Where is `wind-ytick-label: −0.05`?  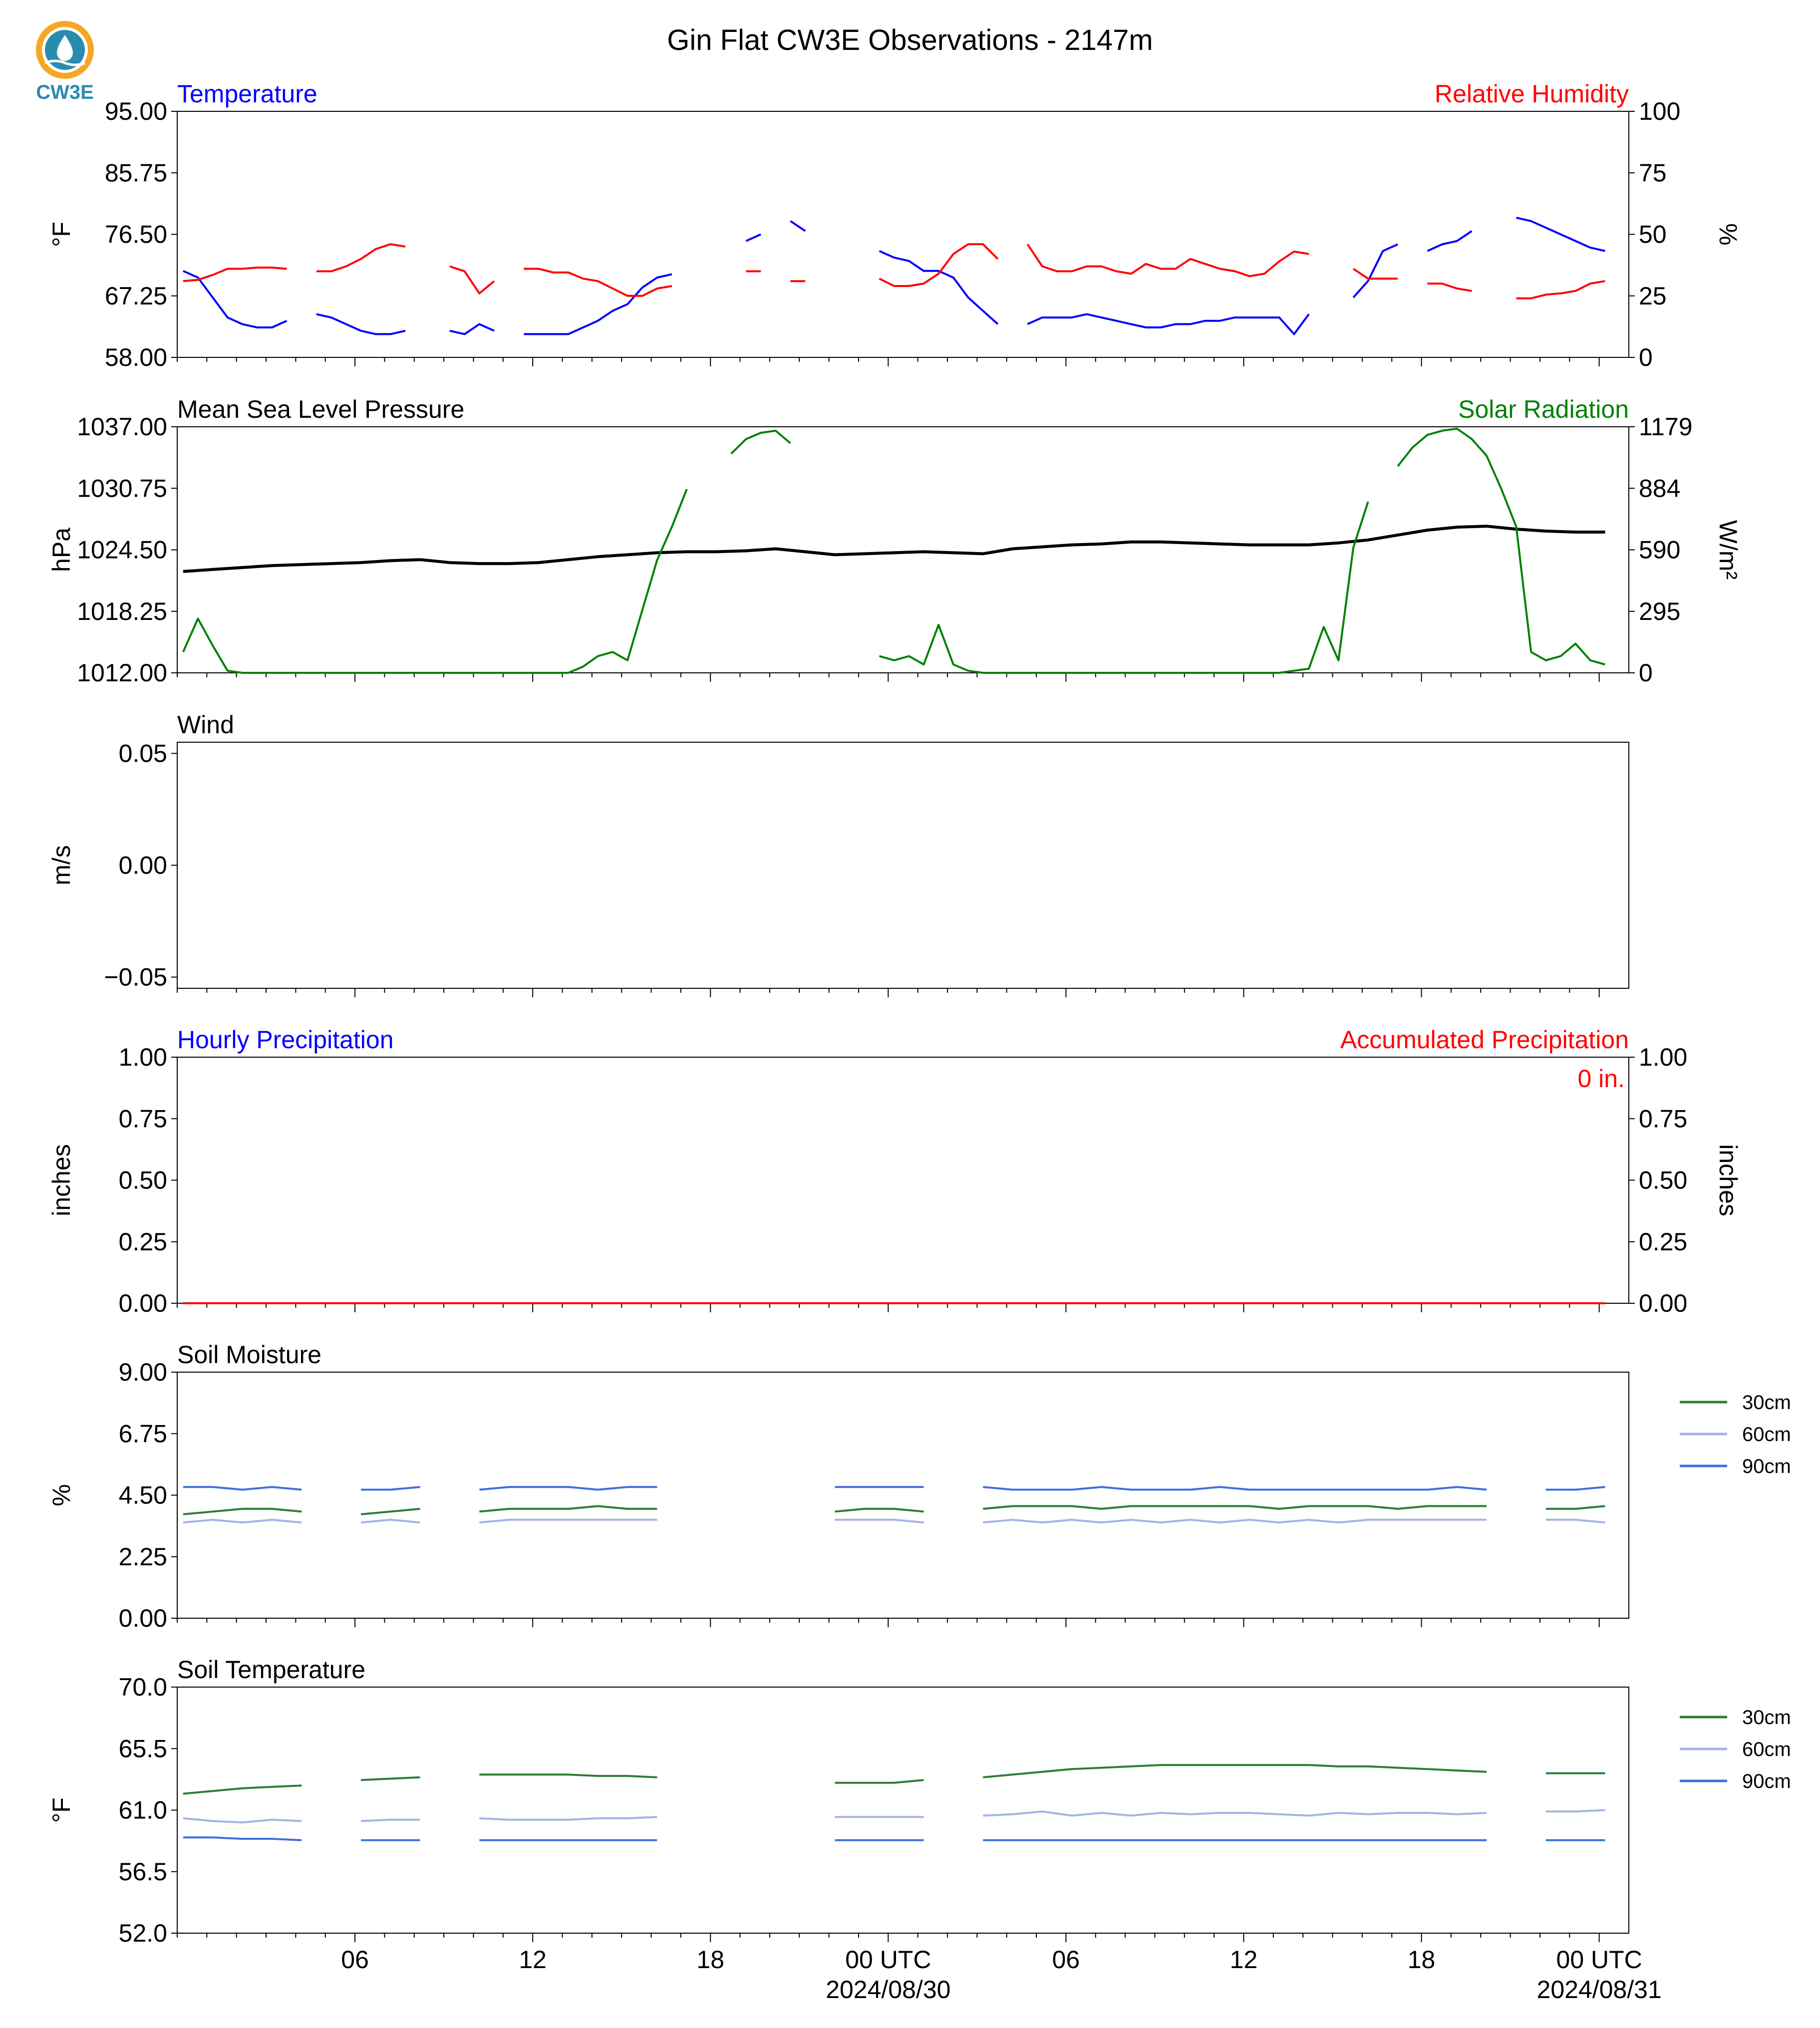
wind-ytick-label: −0.05 is located at coordinates (135, 977).